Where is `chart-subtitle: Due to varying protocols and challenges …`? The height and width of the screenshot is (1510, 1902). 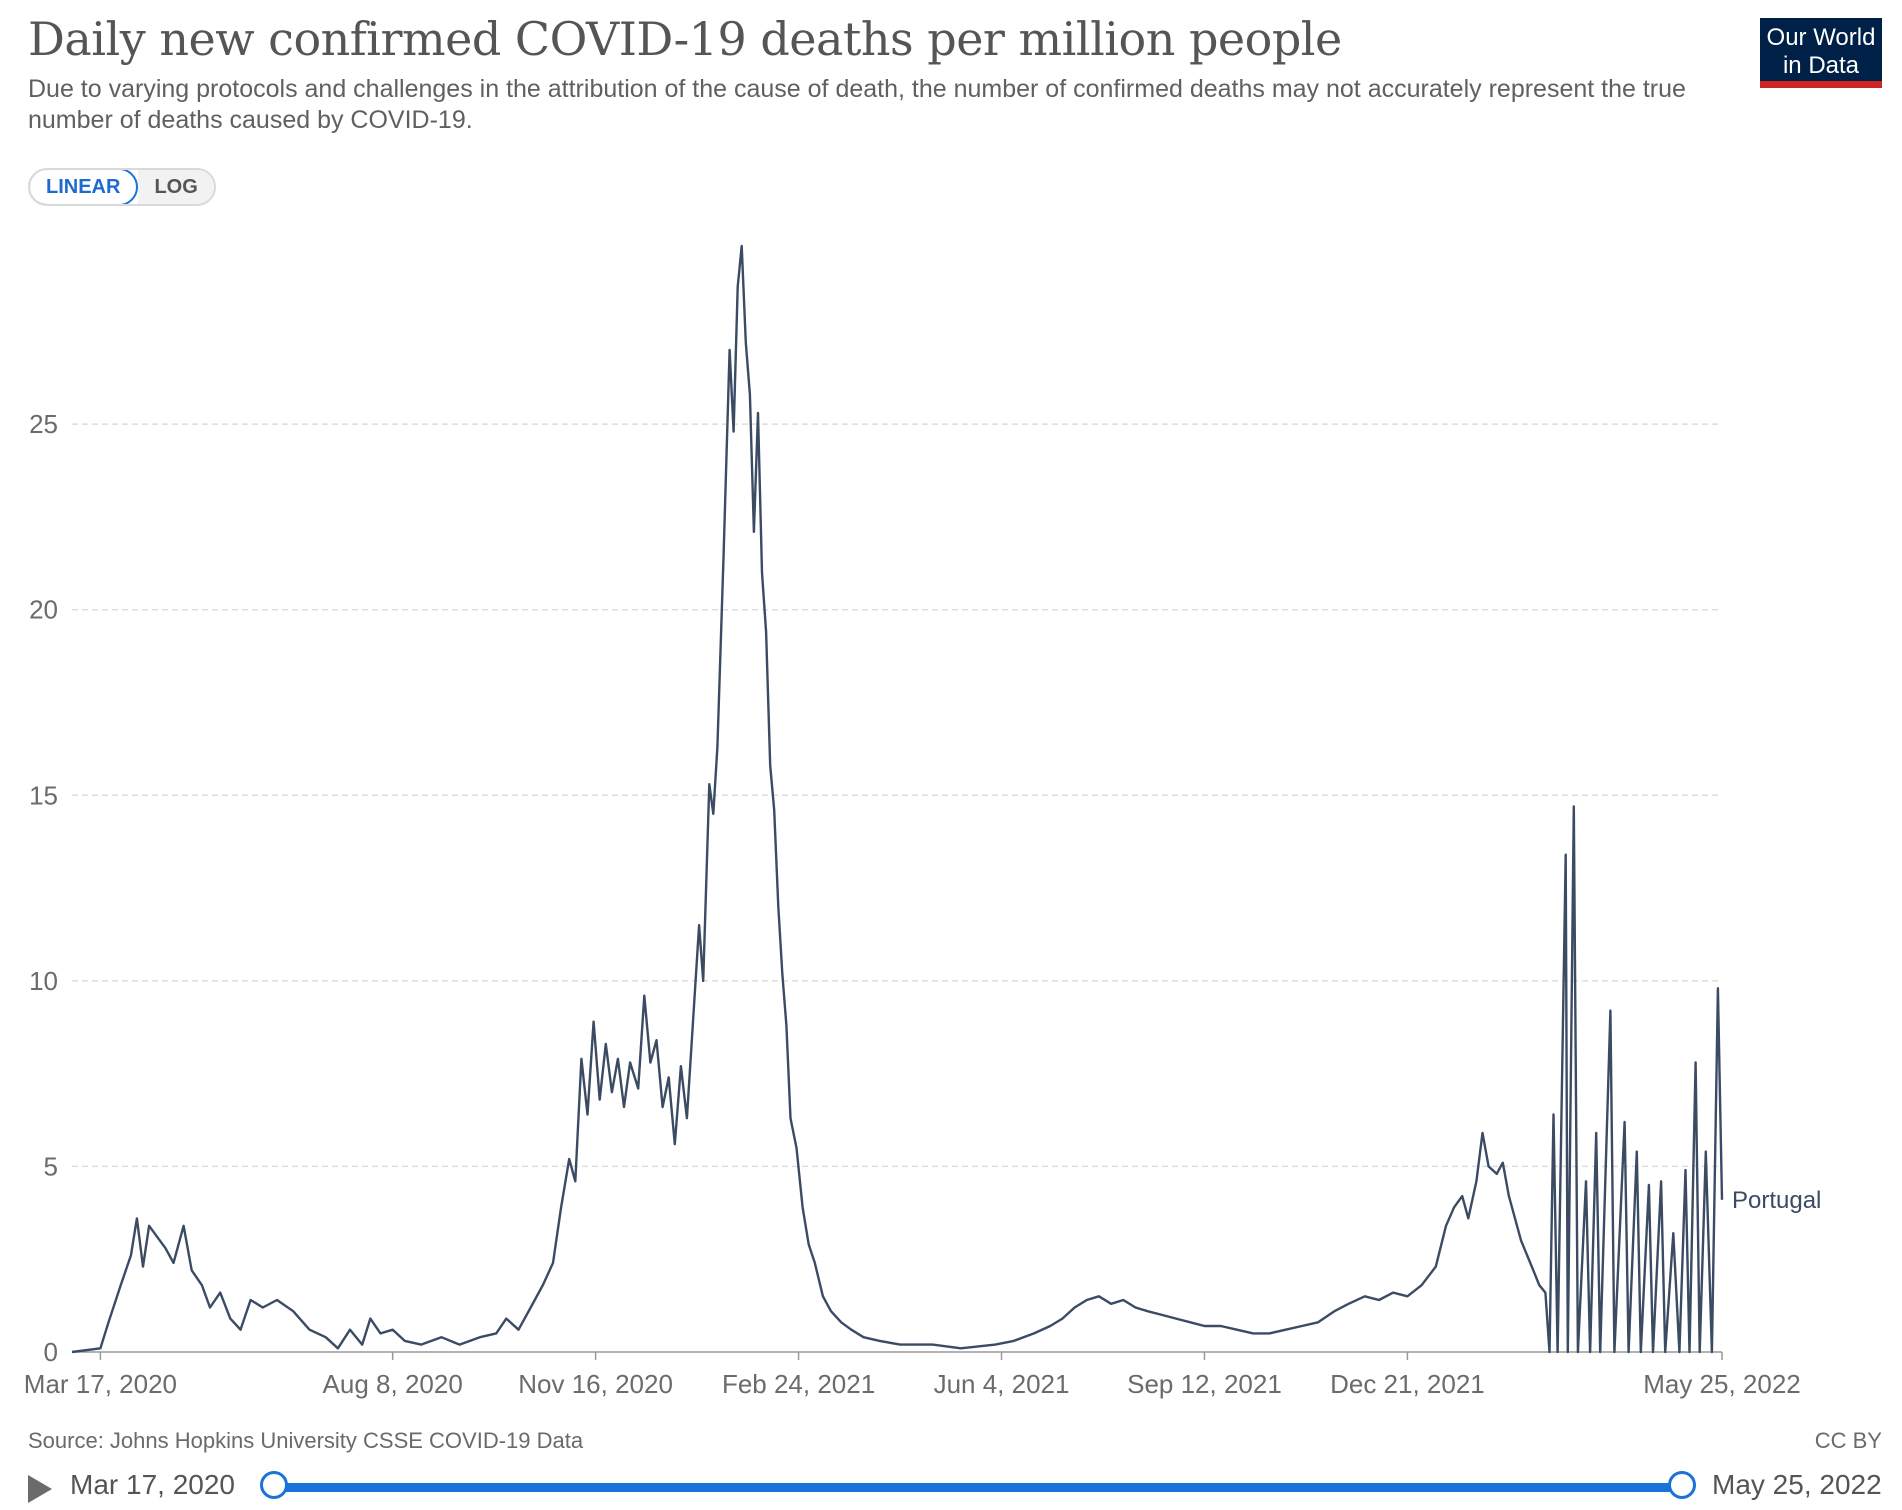 chart-subtitle: Due to varying protocols and challenges … is located at coordinates (857, 104).